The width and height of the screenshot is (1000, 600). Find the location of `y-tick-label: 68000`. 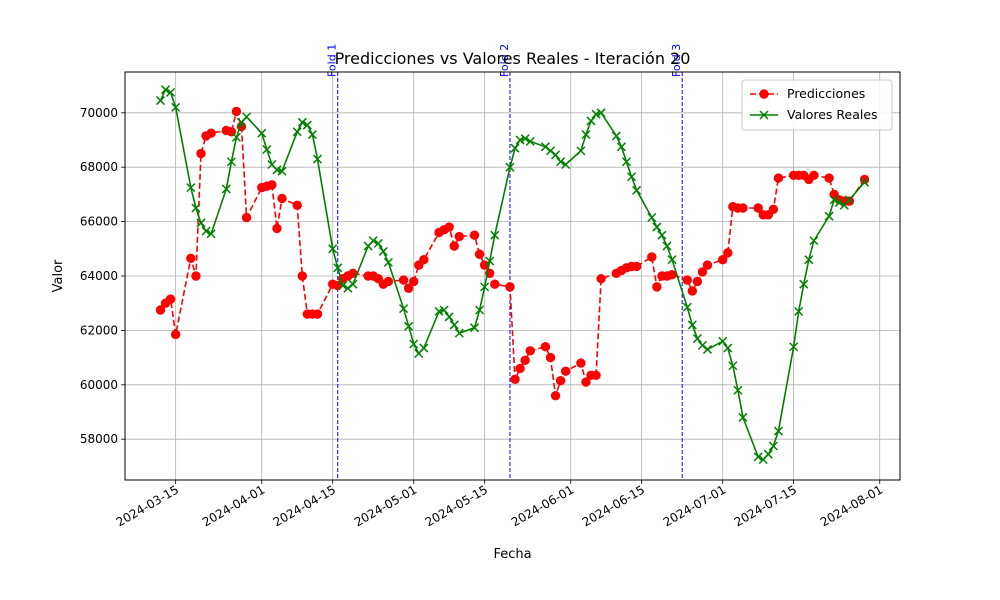

y-tick-label: 68000 is located at coordinates (99, 167).